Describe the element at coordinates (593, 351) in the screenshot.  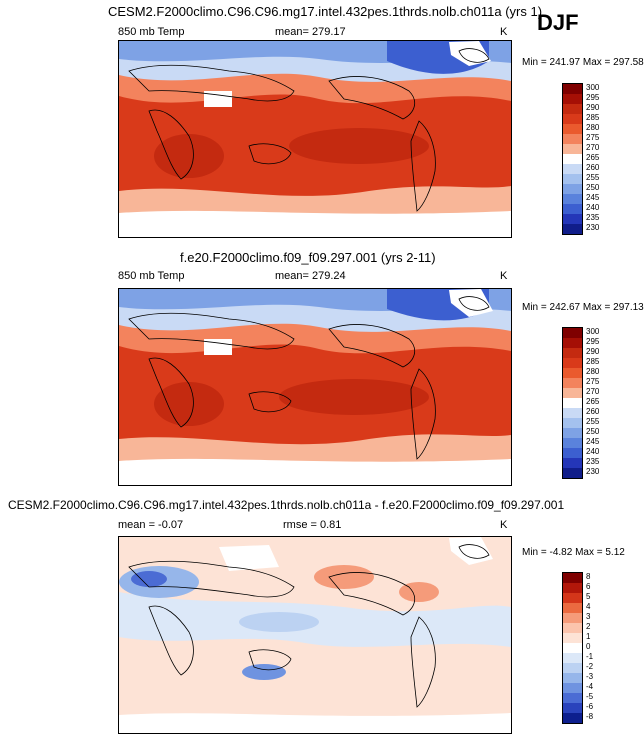
I see `colorbar-tick-label: 290` at that location.